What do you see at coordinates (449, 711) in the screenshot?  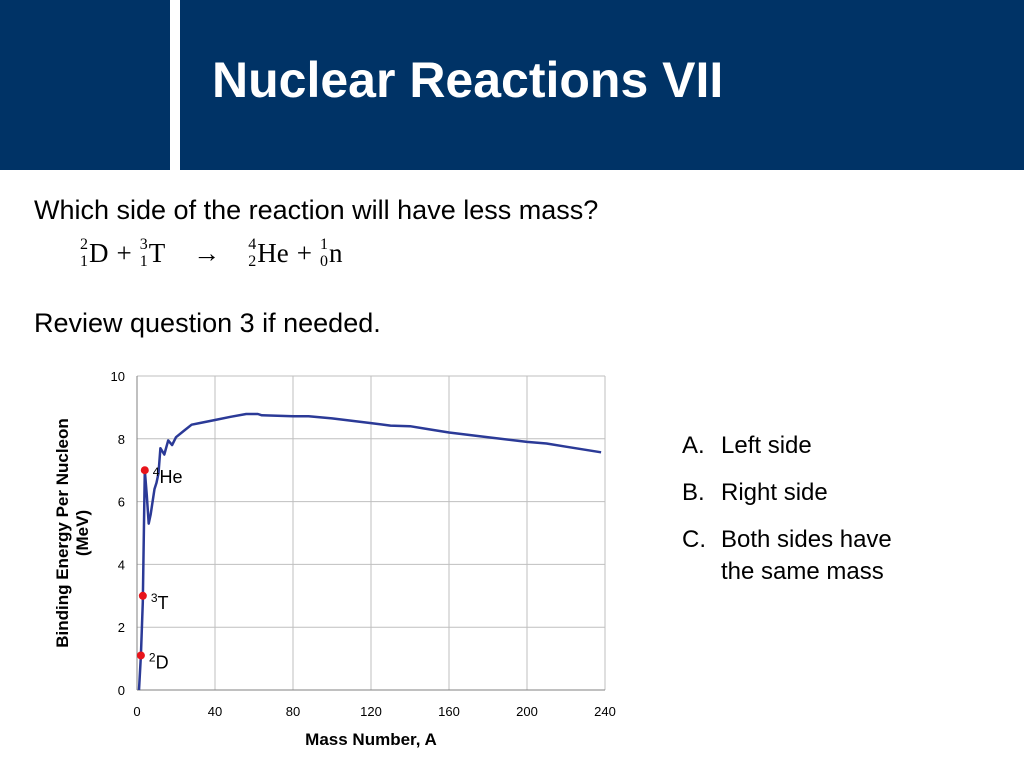 I see `x-tick-label: 160` at bounding box center [449, 711].